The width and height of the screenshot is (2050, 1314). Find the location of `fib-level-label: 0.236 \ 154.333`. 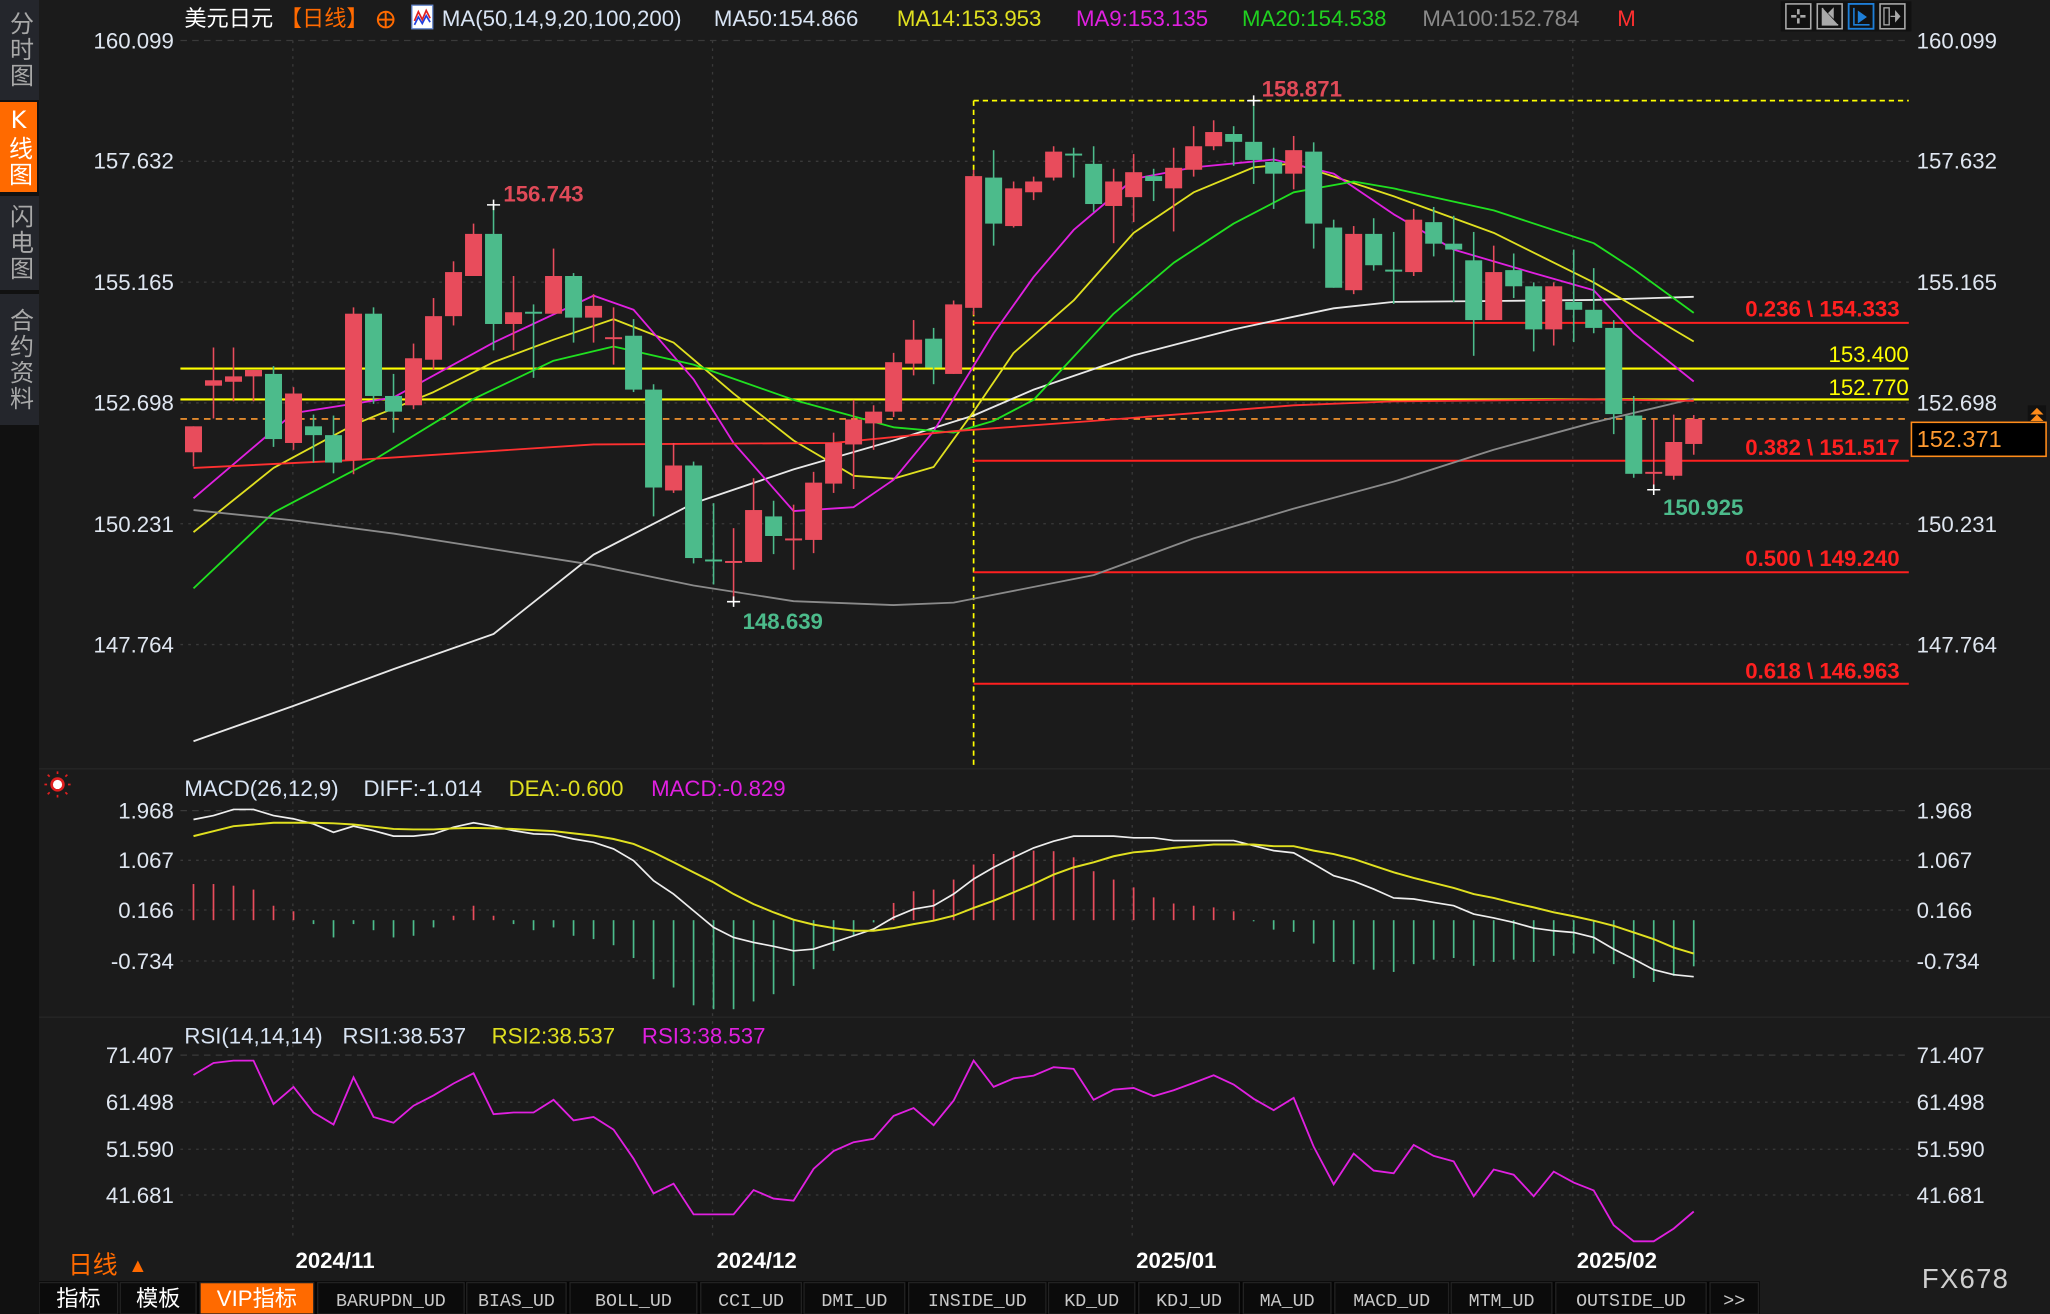

fib-level-label: 0.236 \ 154.333 is located at coordinates (1822, 308).